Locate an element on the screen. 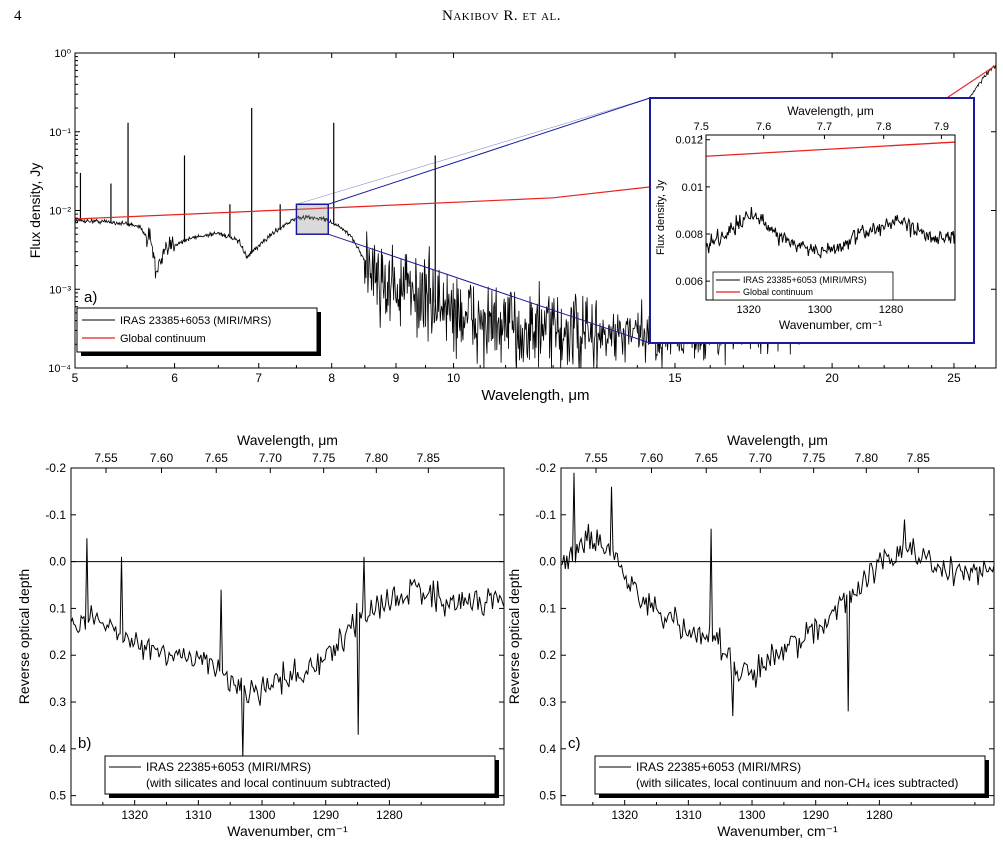 The height and width of the screenshot is (849, 1003). b-xtick-label-4: 1280 is located at coordinates (389, 815).